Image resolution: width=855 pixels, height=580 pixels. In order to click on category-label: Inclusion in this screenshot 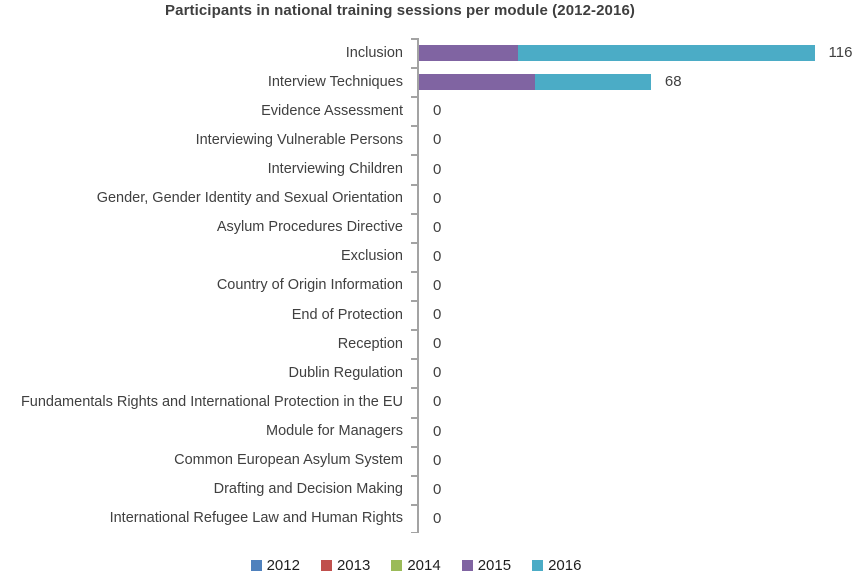, I will do `click(374, 52)`.